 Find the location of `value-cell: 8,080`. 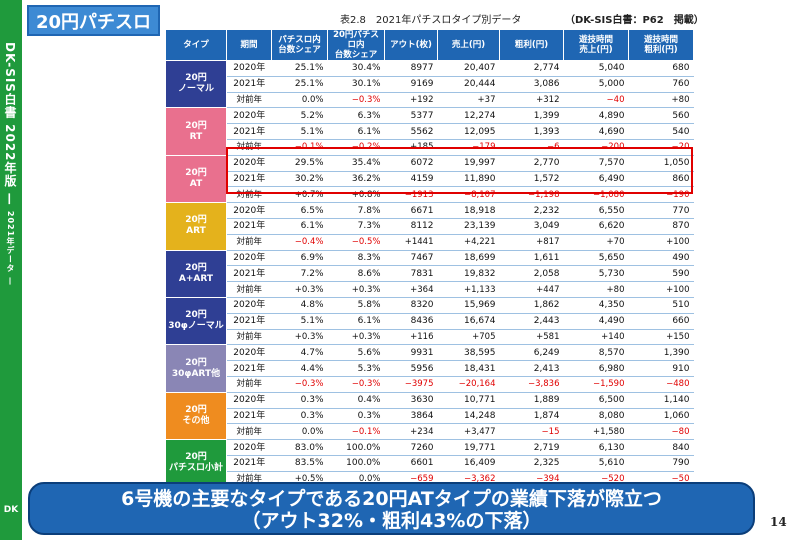

value-cell: 8,080 is located at coordinates (596, 416).